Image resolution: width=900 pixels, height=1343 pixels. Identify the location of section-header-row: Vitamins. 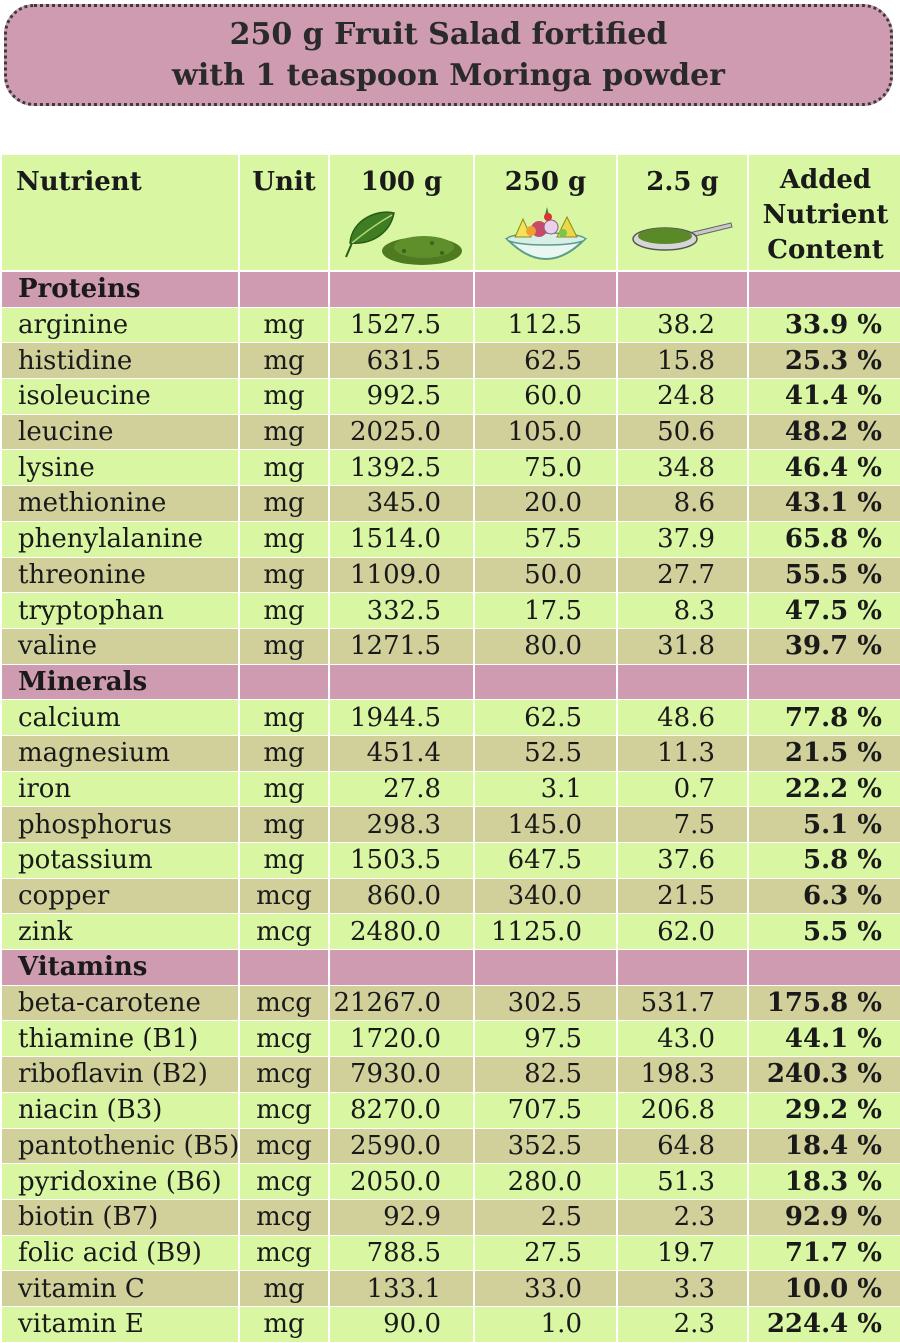
(451, 968).